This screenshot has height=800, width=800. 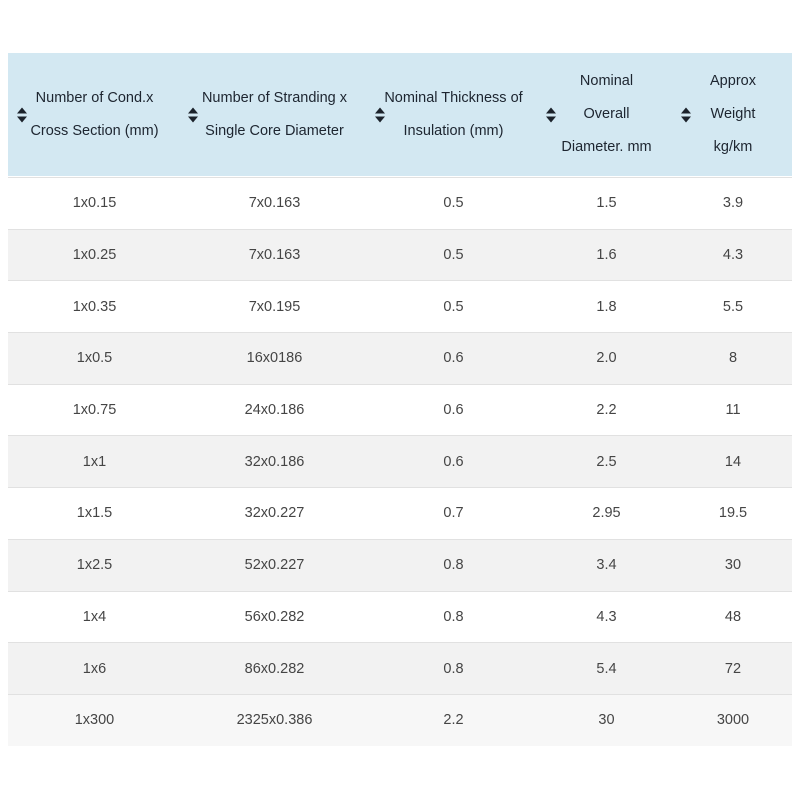 I want to click on cell-overall-diameter: 4.3, so click(x=606, y=616).